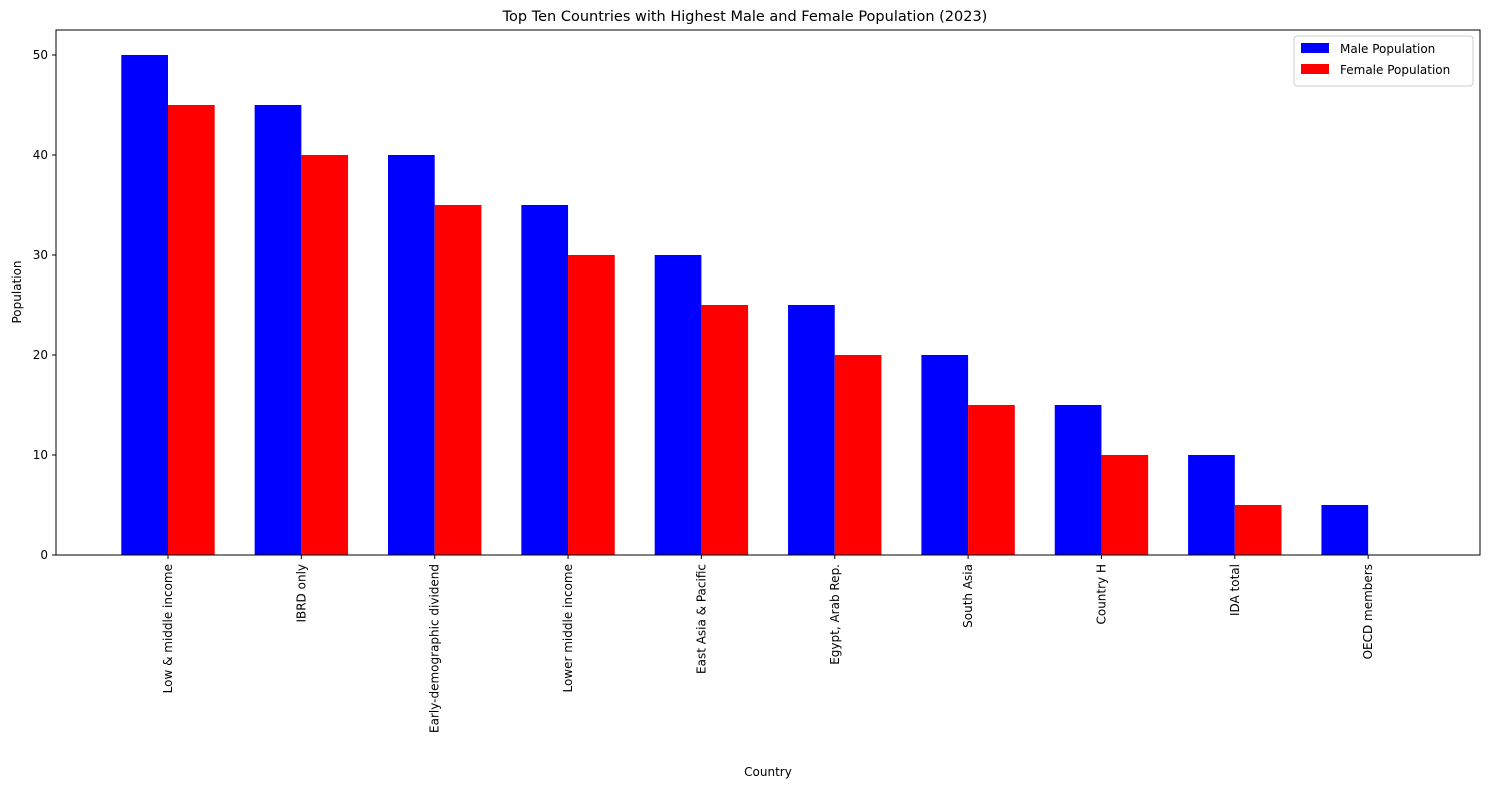 The height and width of the screenshot is (790, 1489). I want to click on x-tick-label: Low & middle income, so click(168, 628).